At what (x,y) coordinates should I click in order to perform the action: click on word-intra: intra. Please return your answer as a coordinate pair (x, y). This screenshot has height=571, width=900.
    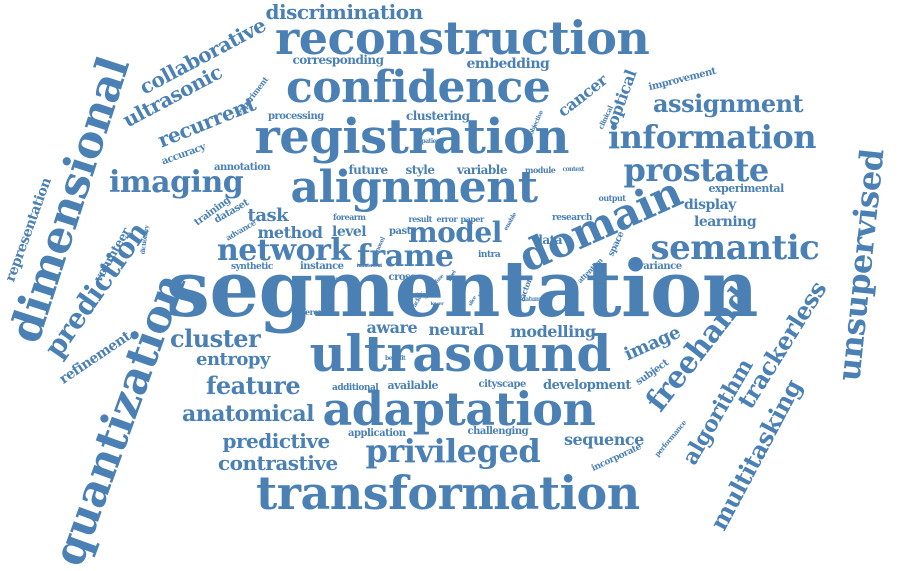
    Looking at the image, I should click on (489, 254).